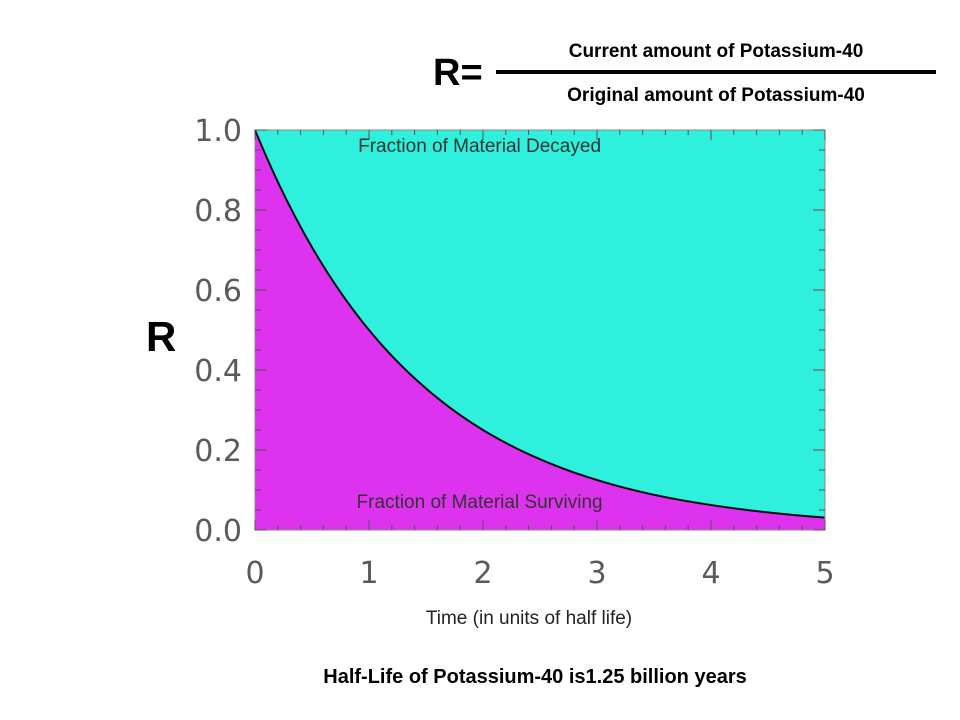  Describe the element at coordinates (218, 291) in the screenshot. I see `y-tick-label: 0.6` at that location.